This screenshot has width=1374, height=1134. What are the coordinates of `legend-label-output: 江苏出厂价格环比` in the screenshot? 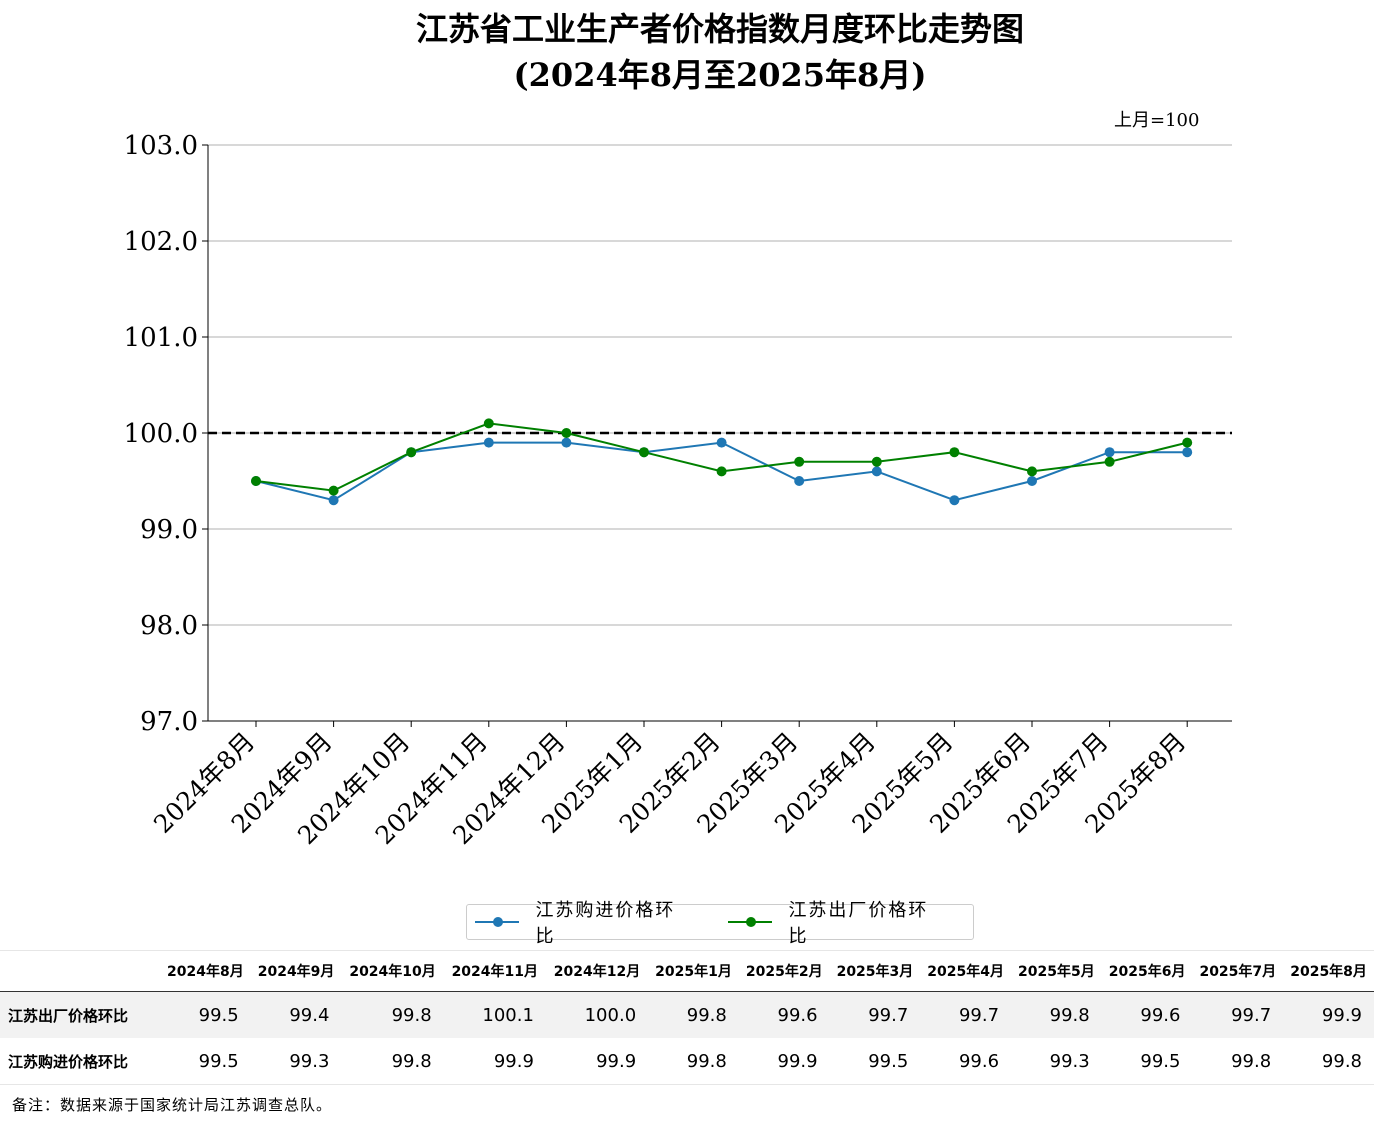 It's located at (858, 923).